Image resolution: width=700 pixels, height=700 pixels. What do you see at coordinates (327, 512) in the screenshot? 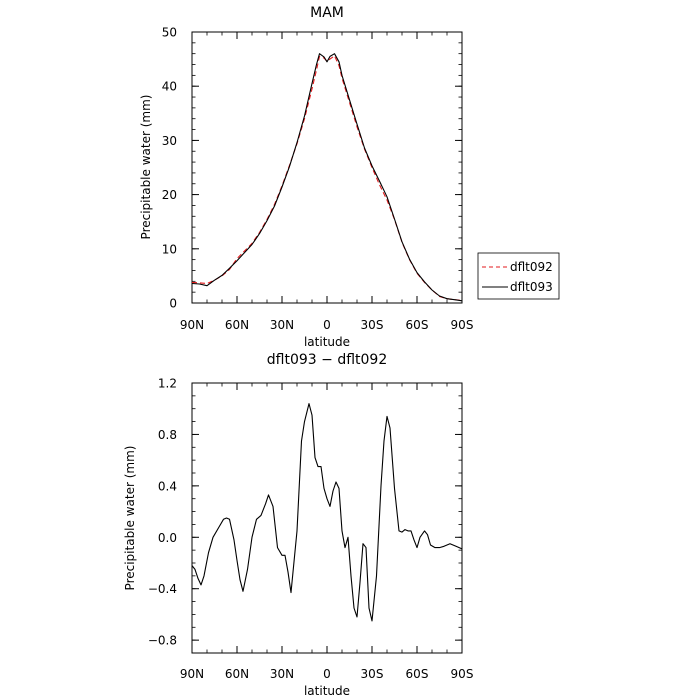
I see `series-line-dflt093-dflt092` at bounding box center [327, 512].